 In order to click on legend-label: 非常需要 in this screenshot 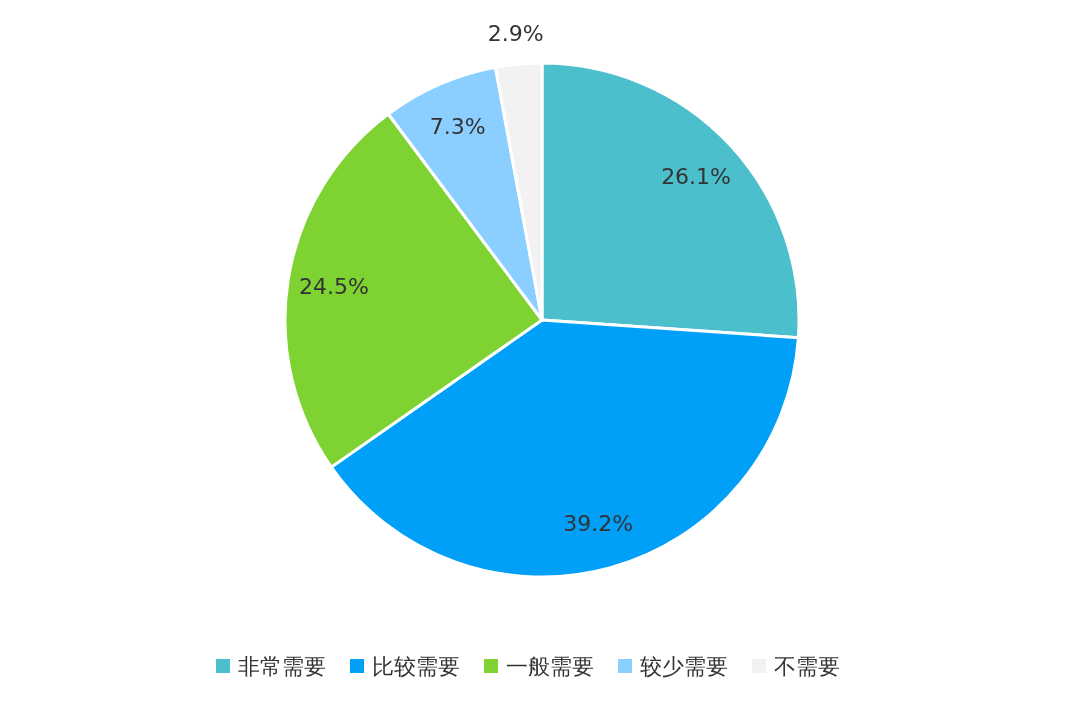, I will do `click(282, 666)`.